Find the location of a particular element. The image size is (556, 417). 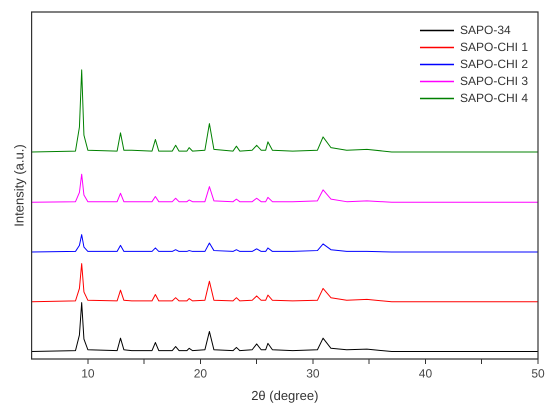

legend-label: SAPO-CHI 4 is located at coordinates (494, 97).